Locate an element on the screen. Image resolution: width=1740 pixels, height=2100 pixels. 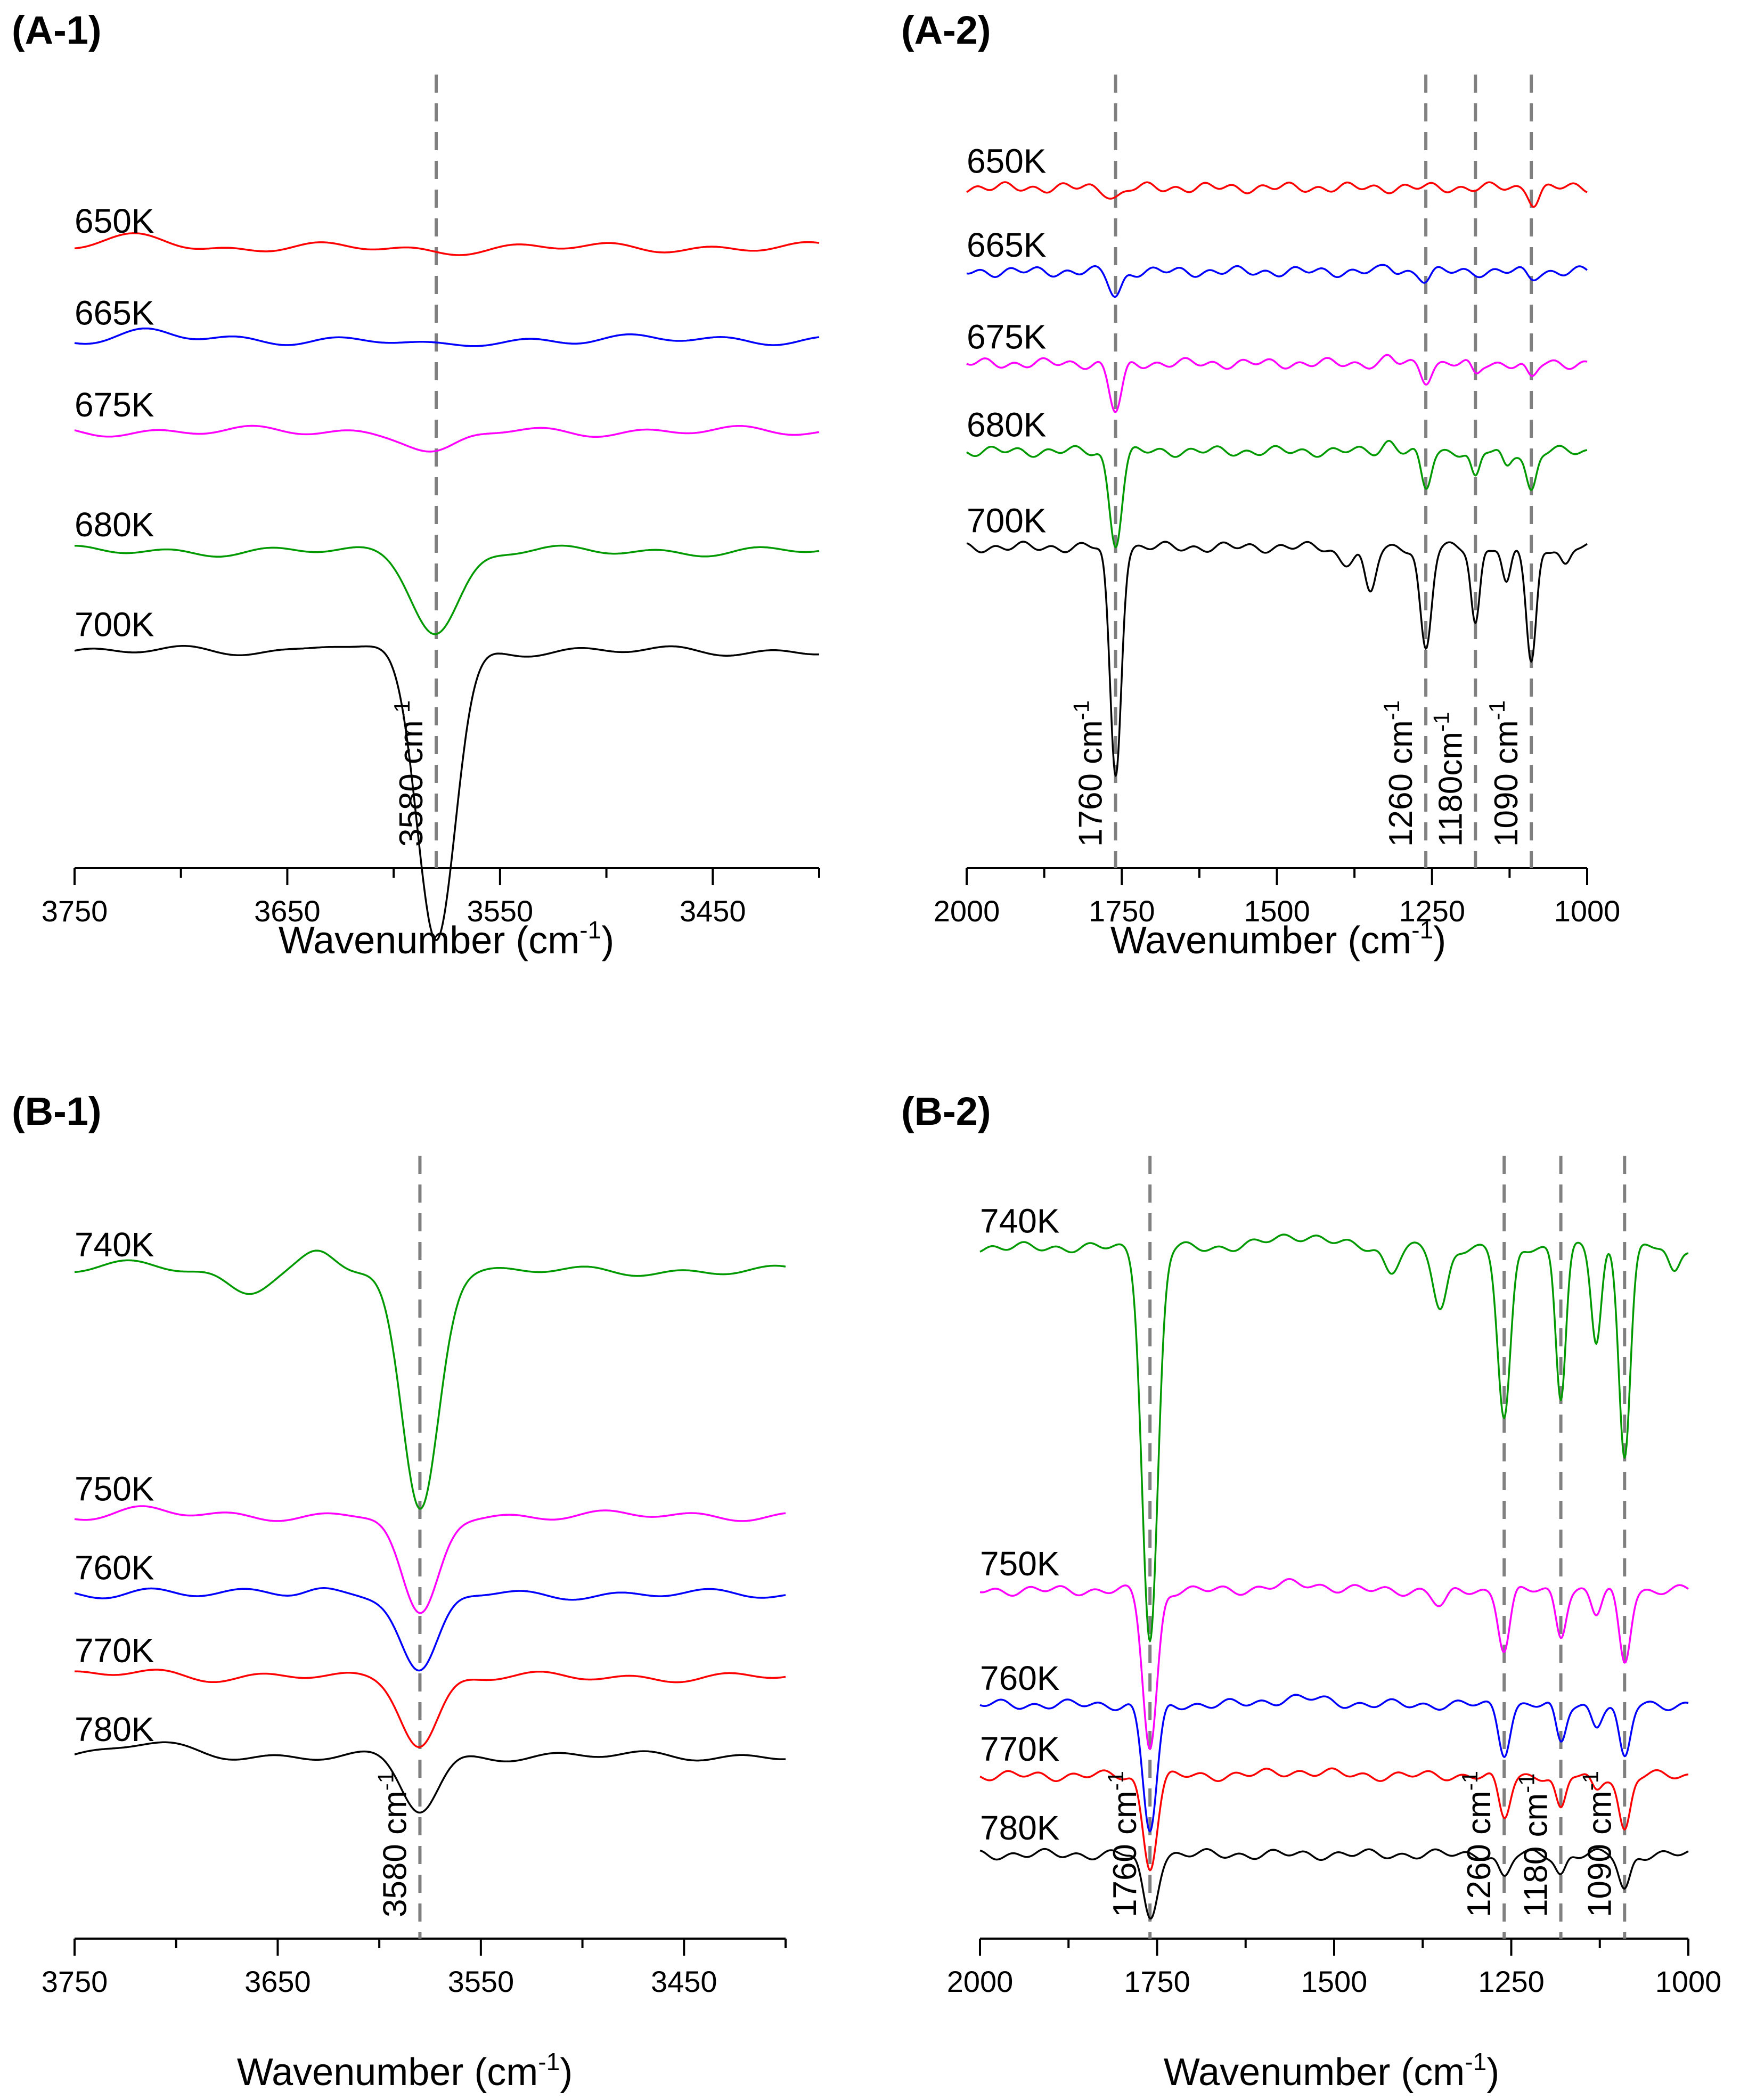
peak-annotation: 1180 cm-1 is located at coordinates (1534, 1845).